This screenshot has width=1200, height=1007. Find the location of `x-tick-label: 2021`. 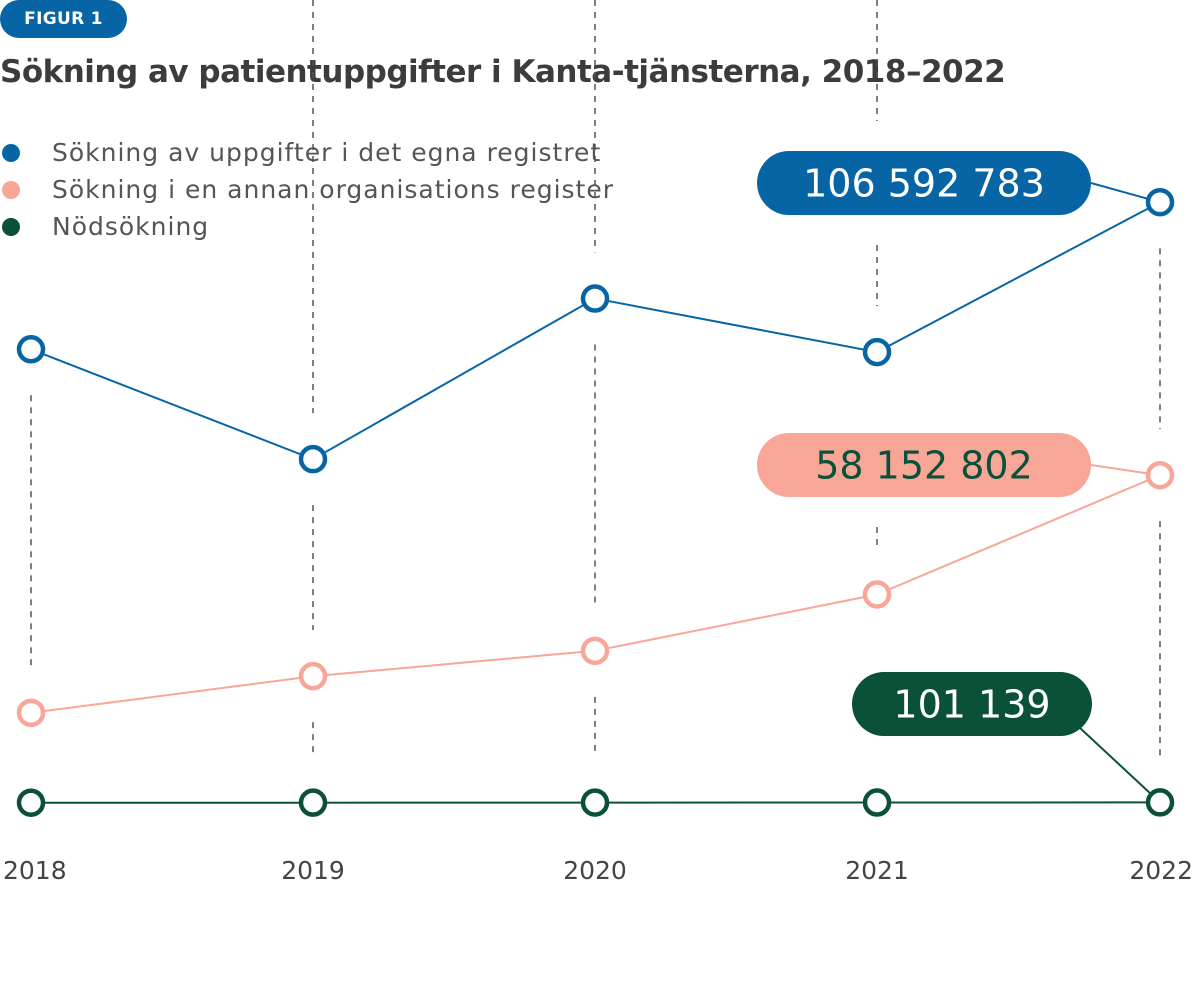

x-tick-label: 2021 is located at coordinates (877, 870).